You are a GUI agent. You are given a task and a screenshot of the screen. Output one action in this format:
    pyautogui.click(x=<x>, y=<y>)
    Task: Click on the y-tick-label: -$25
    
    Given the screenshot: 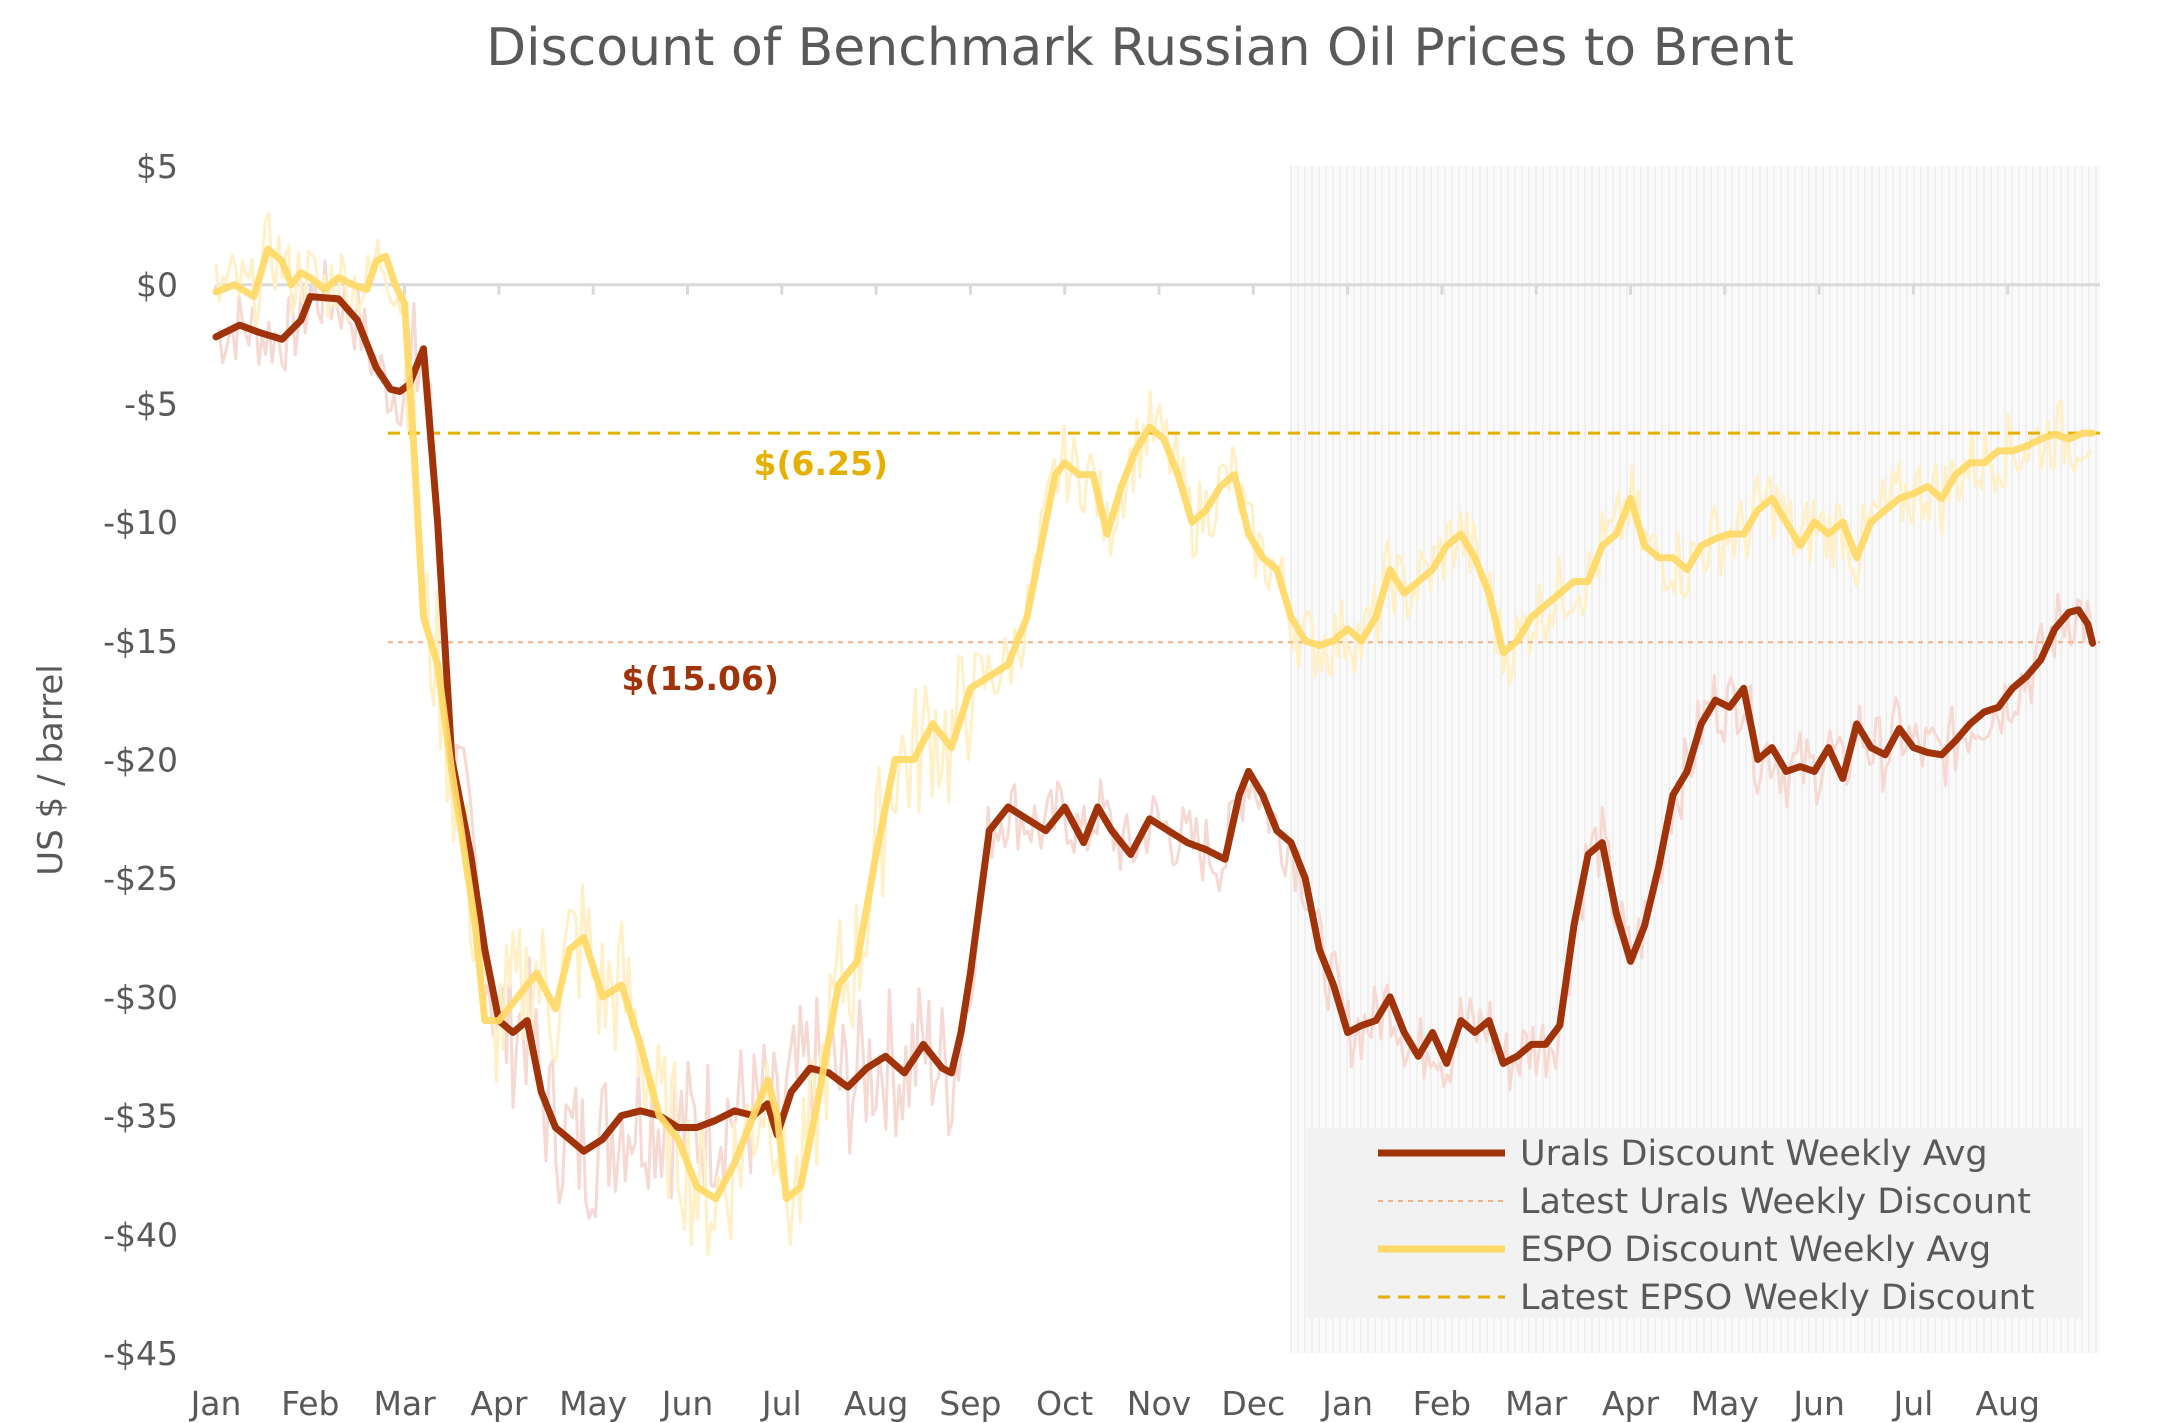 What is the action you would take?
    pyautogui.click(x=140, y=878)
    